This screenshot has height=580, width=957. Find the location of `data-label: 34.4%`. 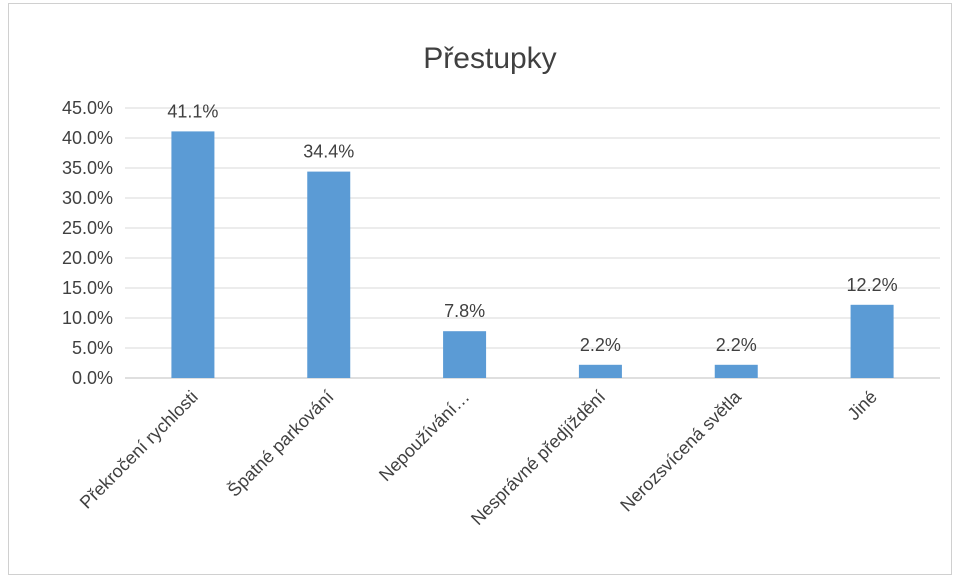

data-label: 34.4% is located at coordinates (328, 152).